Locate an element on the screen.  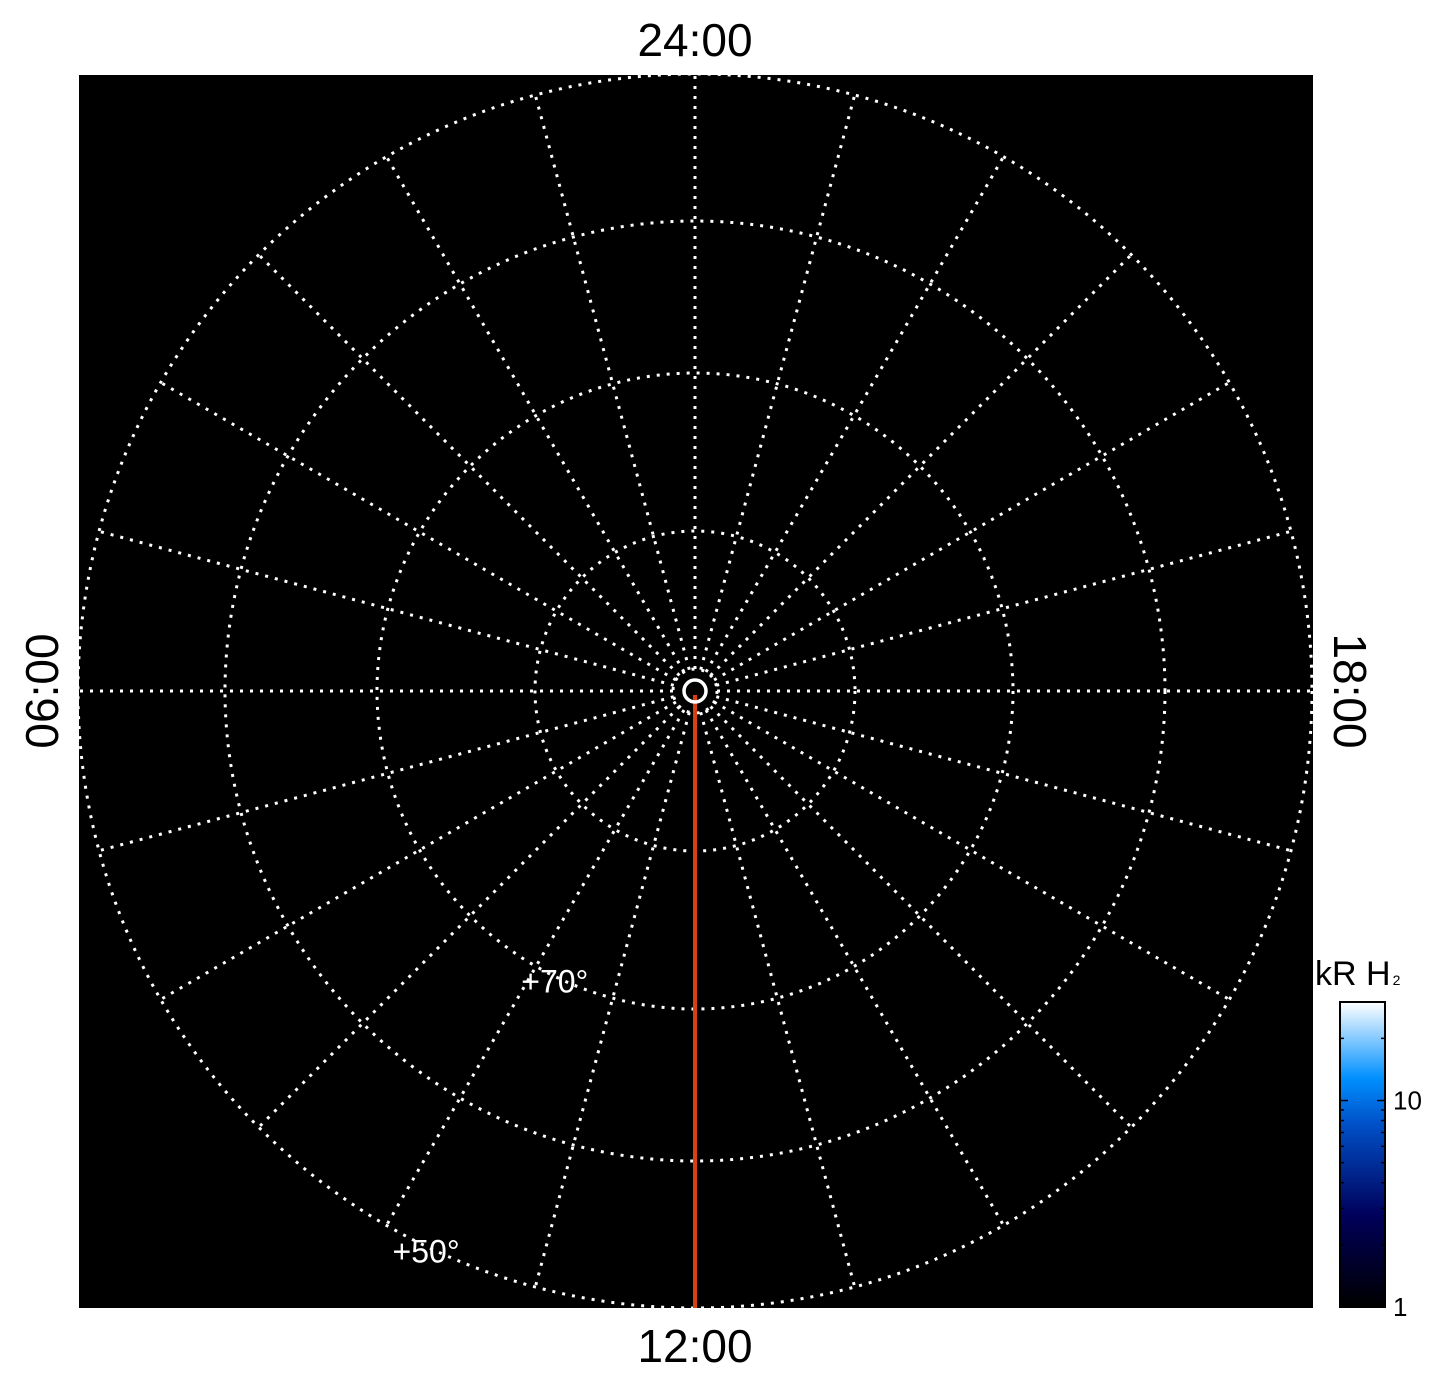
colorbar-label-subscript: 2 is located at coordinates (1397, 980).